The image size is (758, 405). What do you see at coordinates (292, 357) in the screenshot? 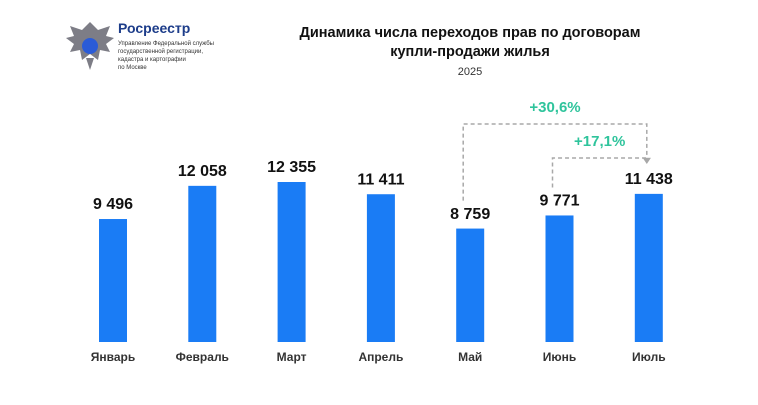
I see `x-tick-label: Март` at bounding box center [292, 357].